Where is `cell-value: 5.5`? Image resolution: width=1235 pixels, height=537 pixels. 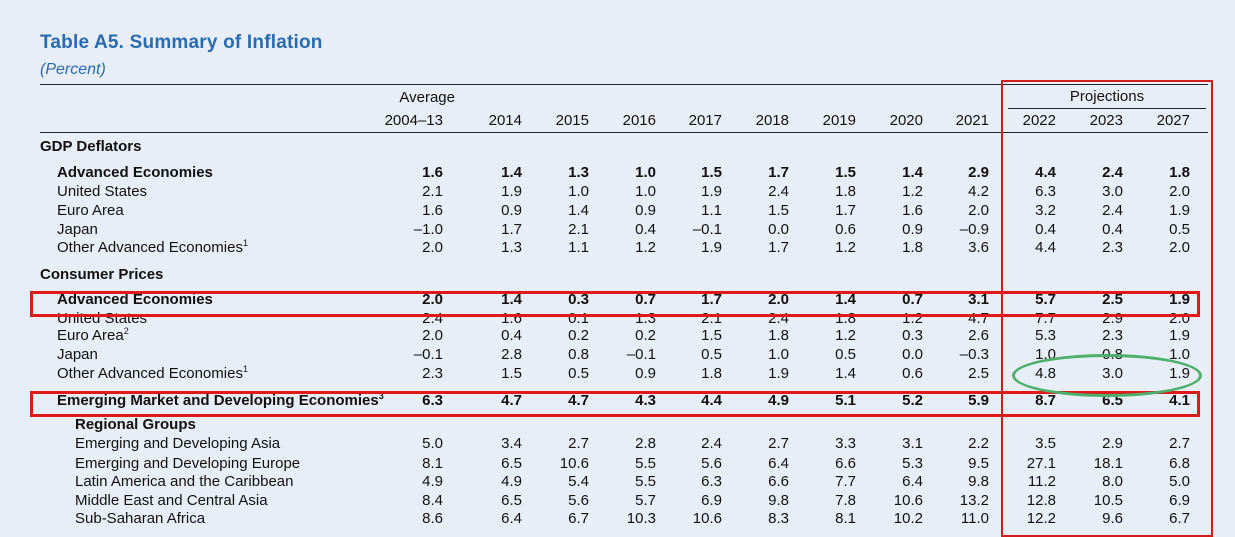 cell-value: 5.5 is located at coordinates (645, 481).